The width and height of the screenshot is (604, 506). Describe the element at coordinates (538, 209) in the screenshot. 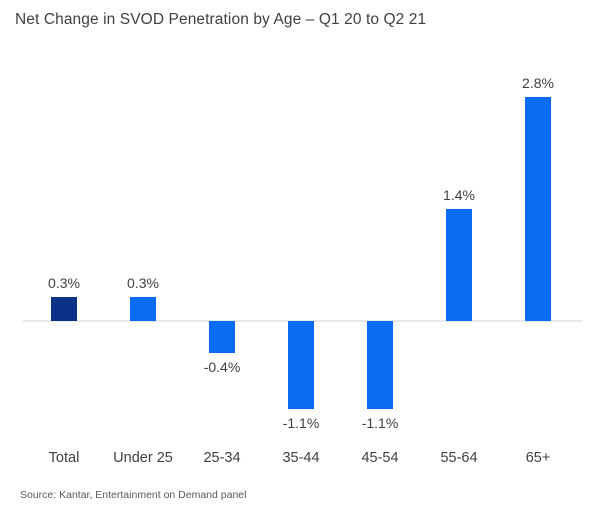

I see `bar-65-` at that location.